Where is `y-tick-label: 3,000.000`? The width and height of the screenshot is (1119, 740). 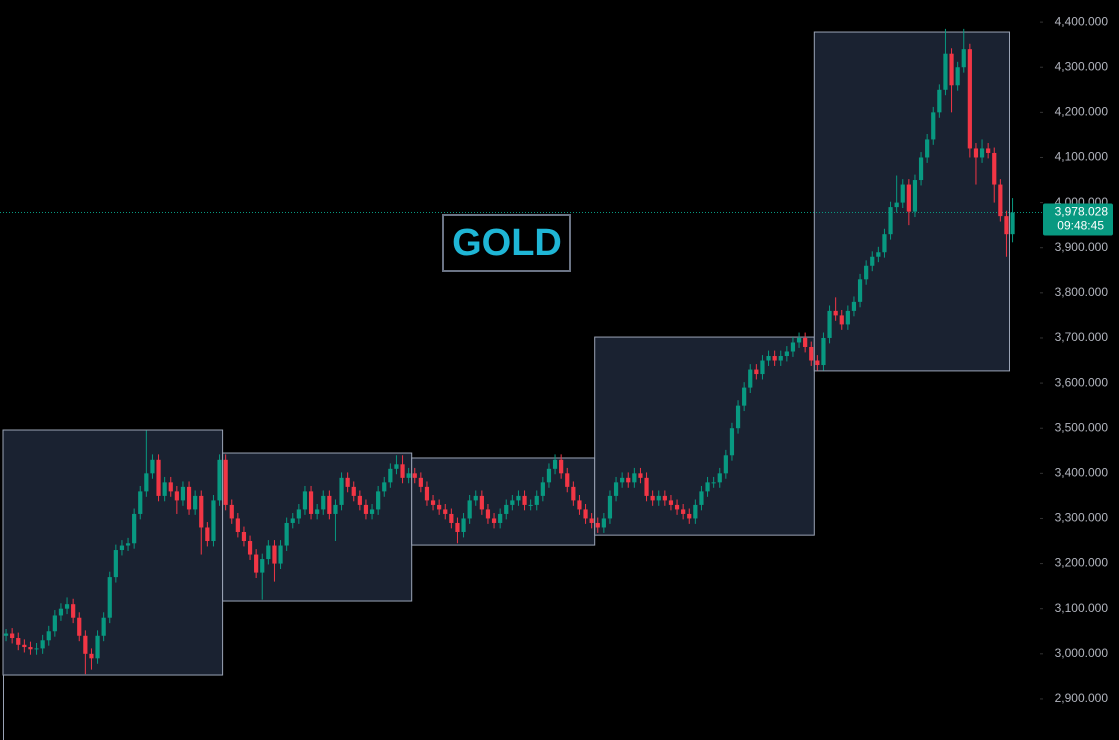
y-tick-label: 3,000.000 is located at coordinates (1082, 653).